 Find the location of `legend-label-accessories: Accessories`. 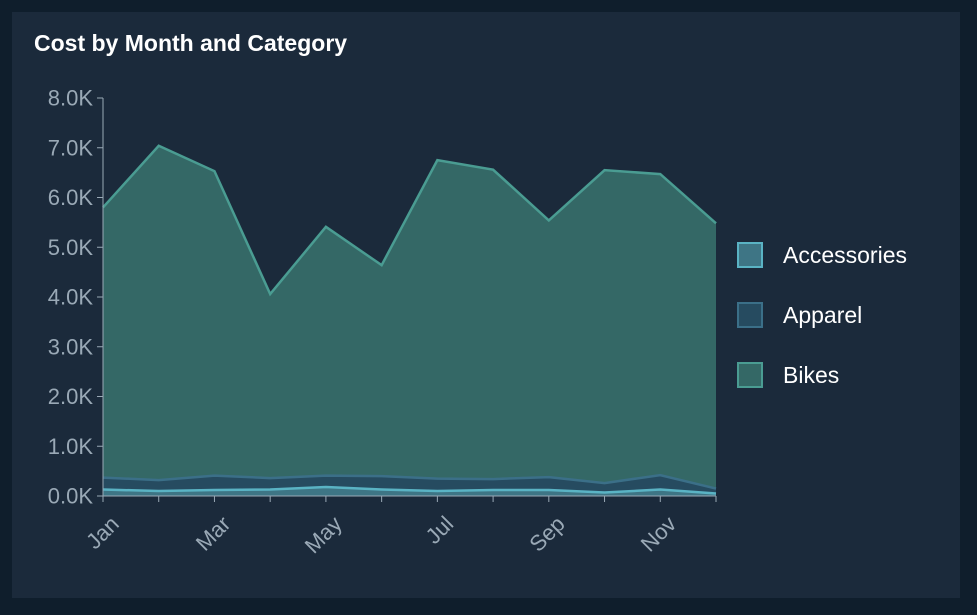

legend-label-accessories: Accessories is located at coordinates (845, 254).